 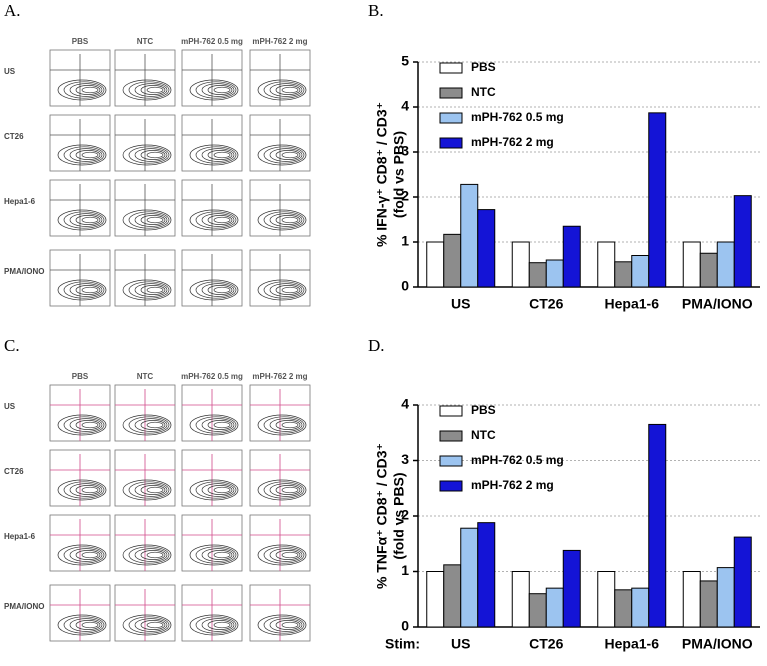 What do you see at coordinates (405, 106) in the screenshot?
I see `y-tick-label: 4` at bounding box center [405, 106].